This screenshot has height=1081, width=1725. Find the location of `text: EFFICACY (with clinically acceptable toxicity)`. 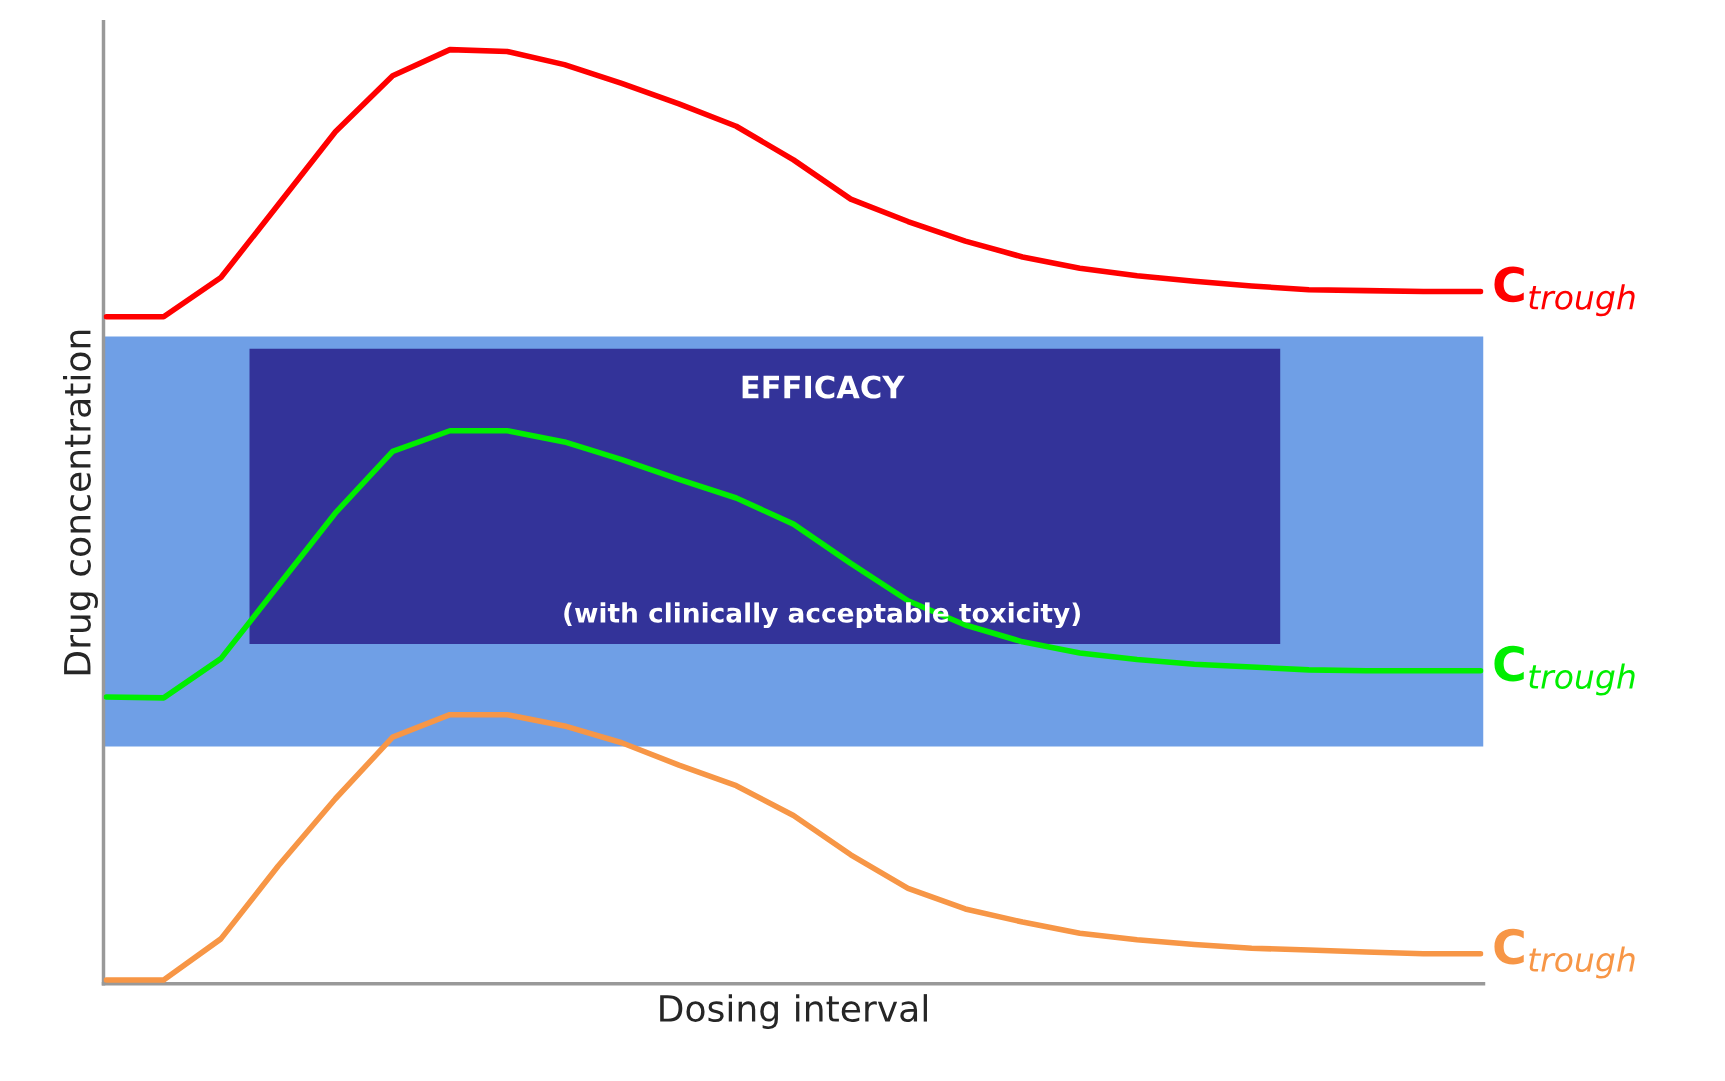

text: EFFICACY (with clinically acceptable toxicity) is located at coordinates (822, 502).